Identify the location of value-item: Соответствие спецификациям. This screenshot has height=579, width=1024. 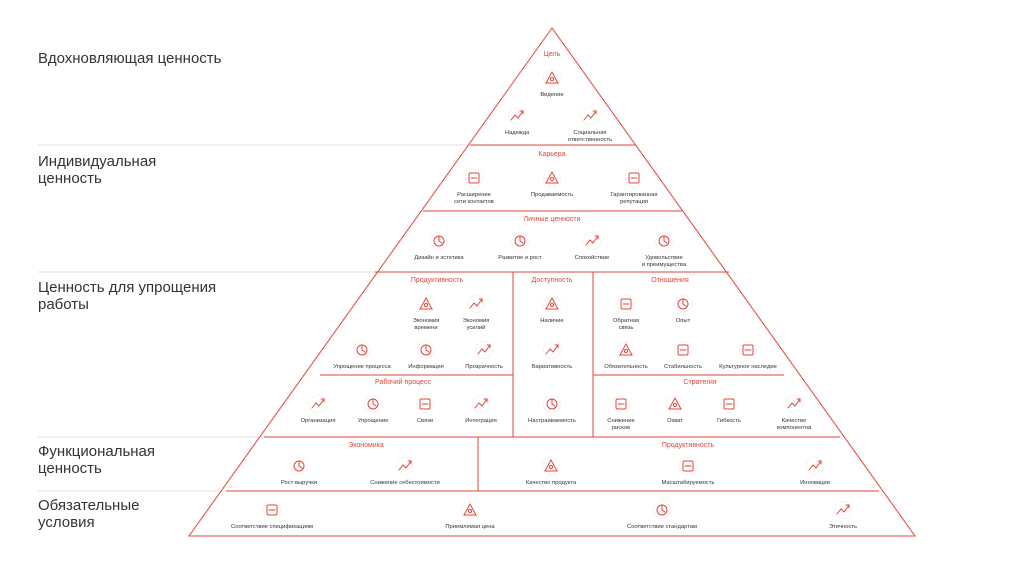
(272, 515).